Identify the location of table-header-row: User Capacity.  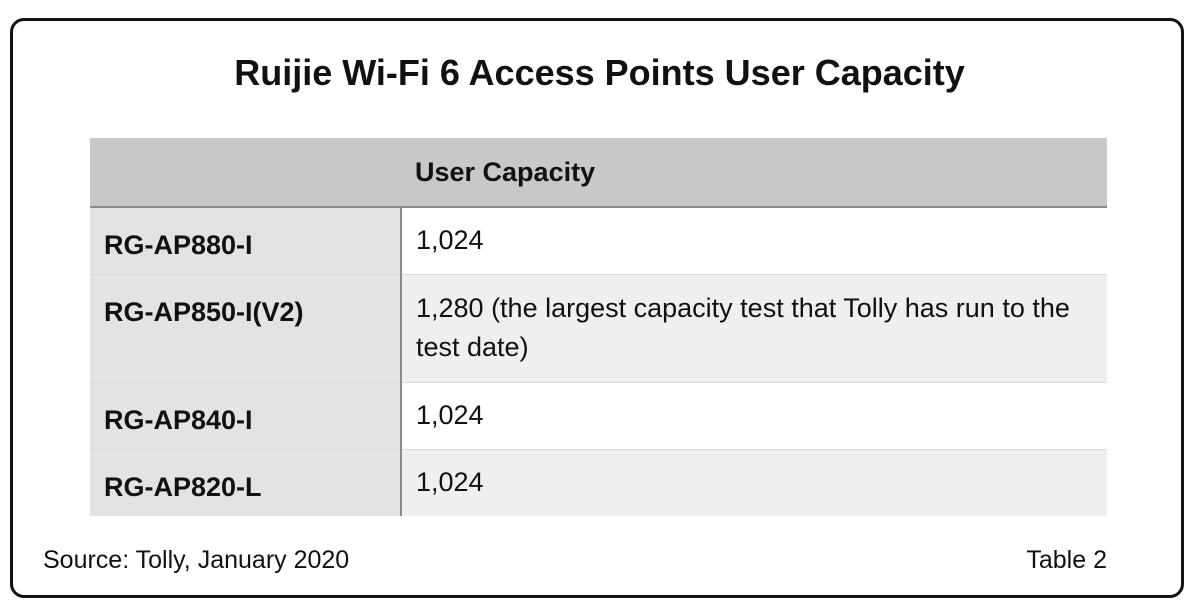
(598, 173).